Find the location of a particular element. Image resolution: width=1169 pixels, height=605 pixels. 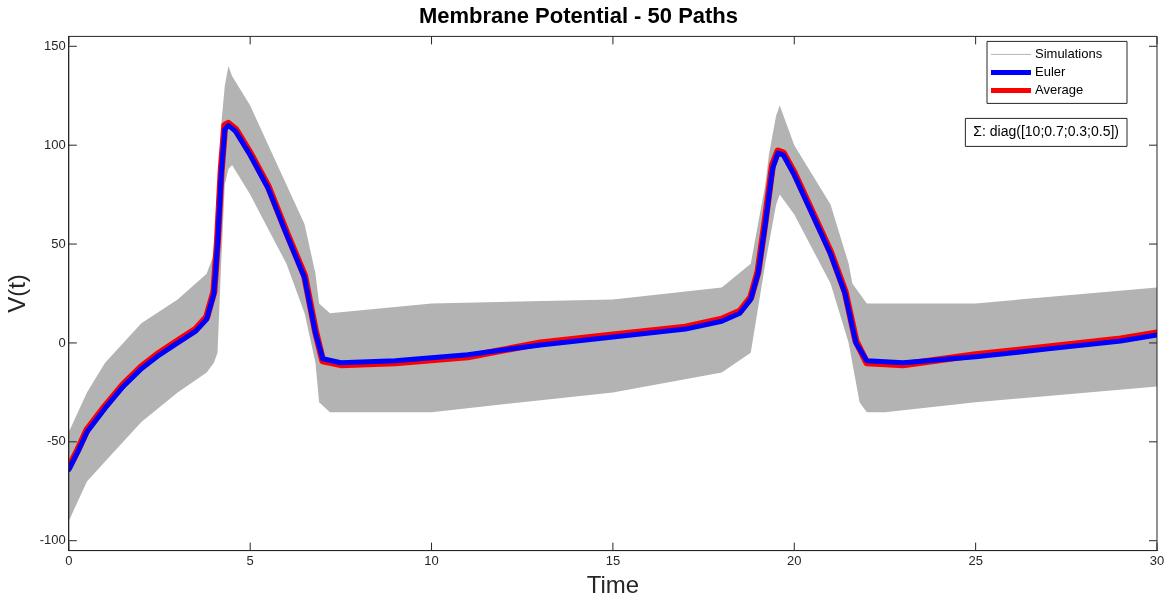

x-axis-title: Time is located at coordinates (613, 585).